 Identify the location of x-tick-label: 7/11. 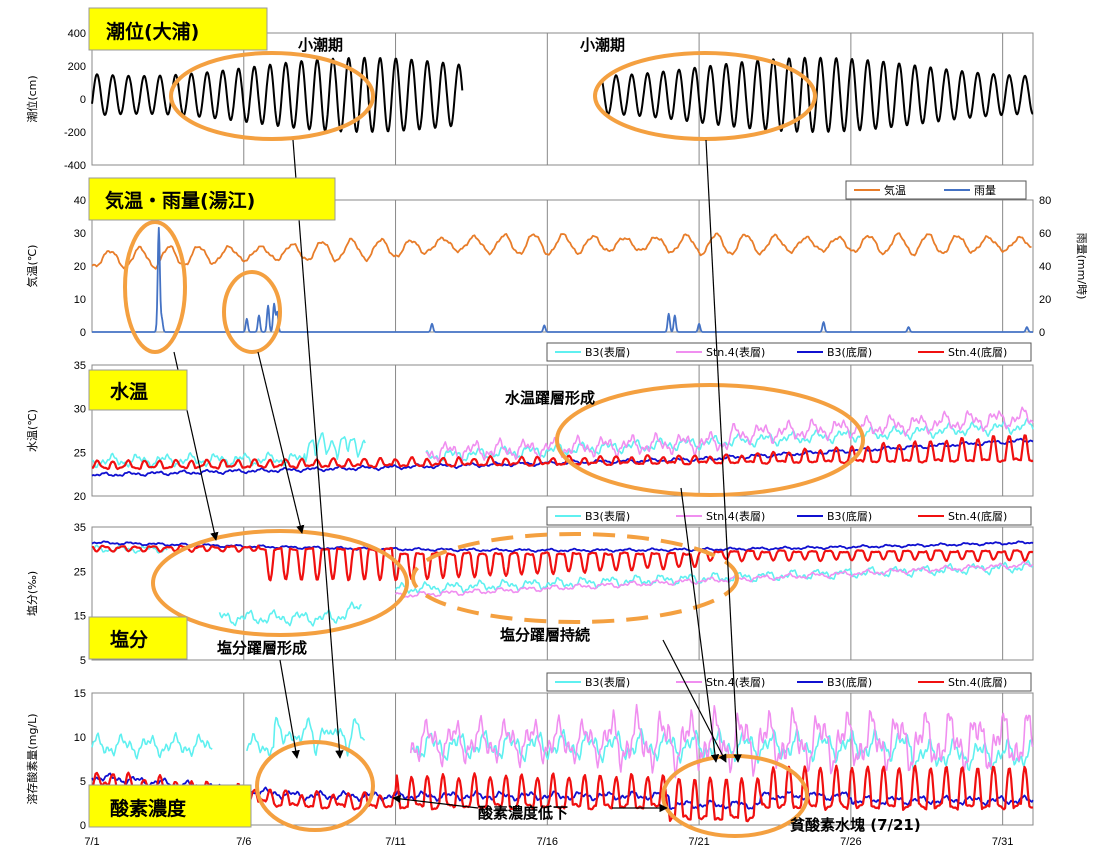
(395, 842).